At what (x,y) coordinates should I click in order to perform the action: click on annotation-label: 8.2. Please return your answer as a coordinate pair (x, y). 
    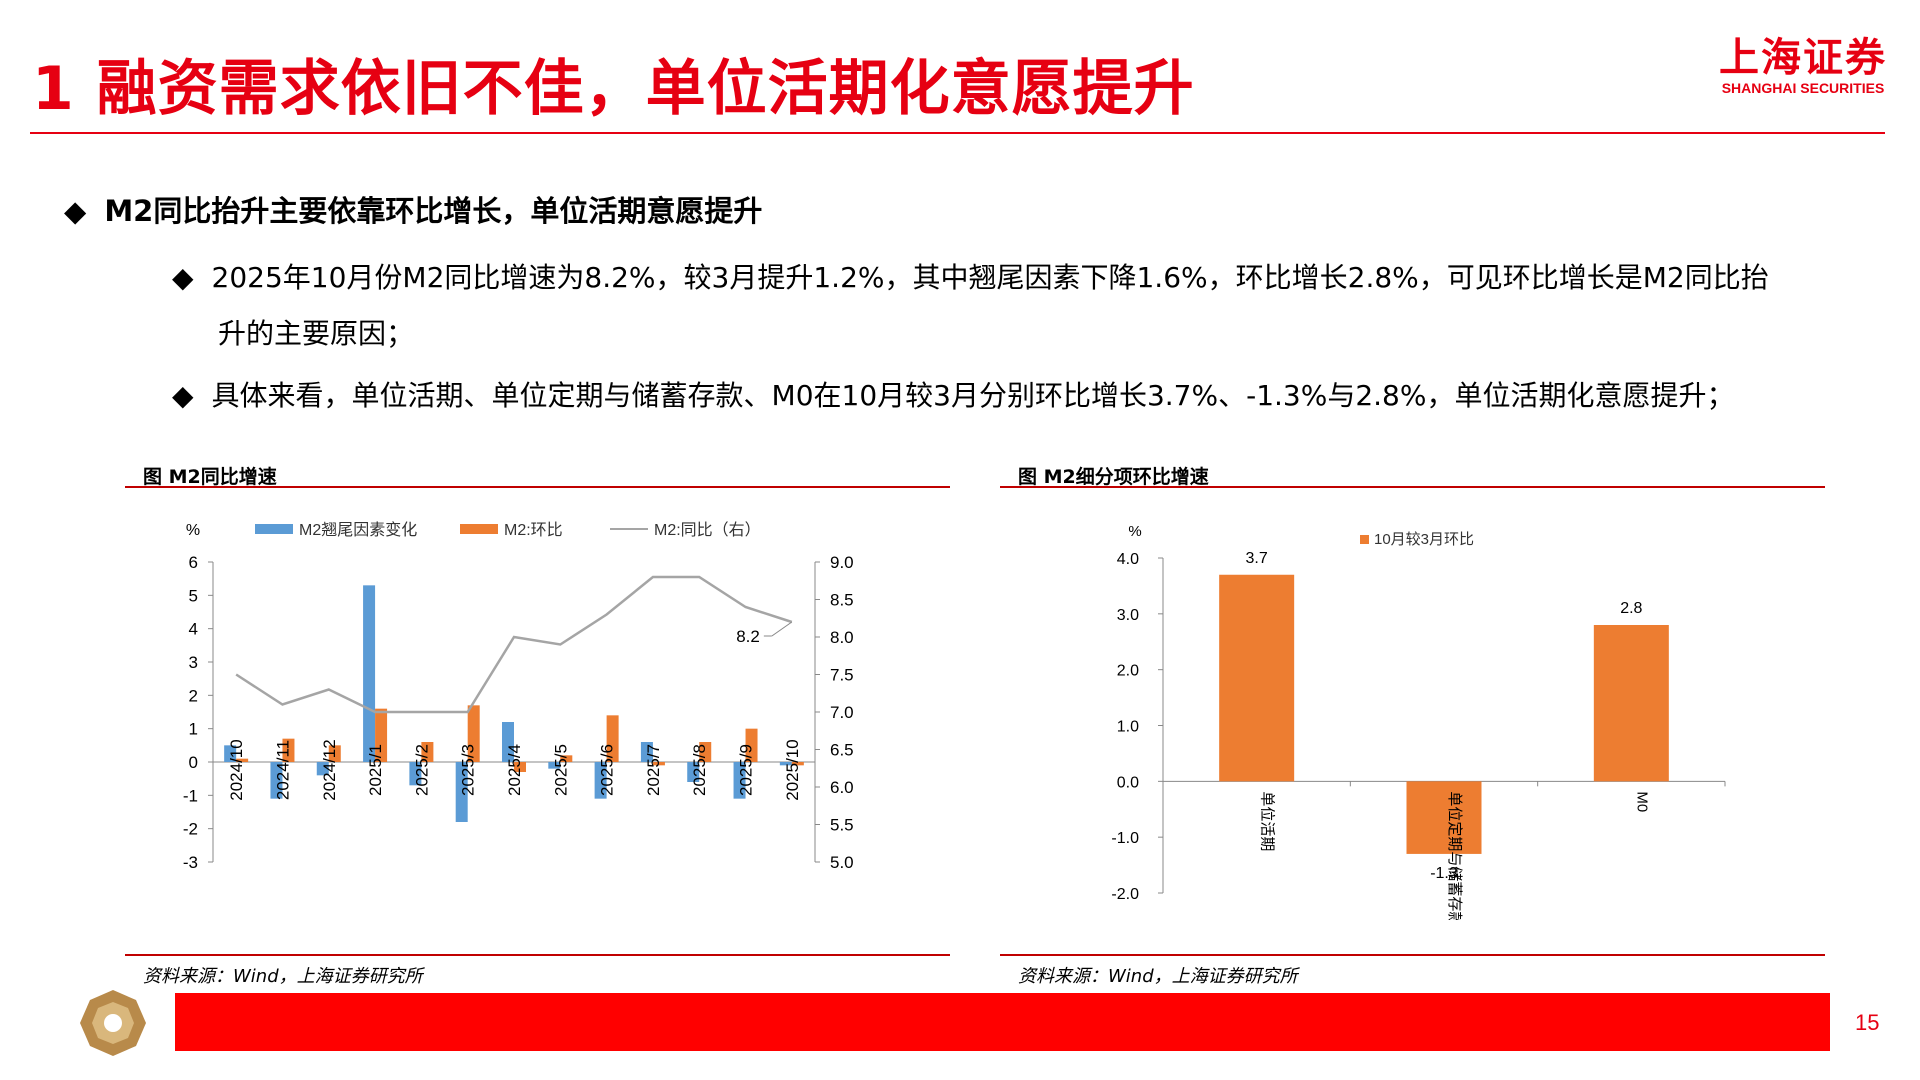
    Looking at the image, I should click on (748, 636).